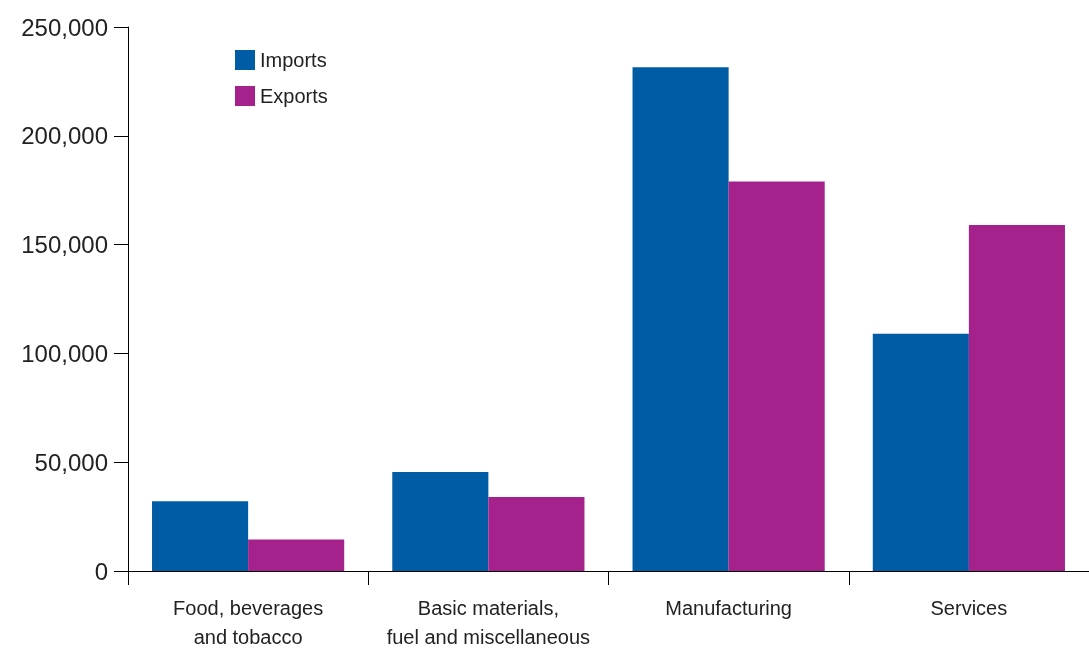 This screenshot has height=651, width=1089. I want to click on legend-label: Exports, so click(294, 96).